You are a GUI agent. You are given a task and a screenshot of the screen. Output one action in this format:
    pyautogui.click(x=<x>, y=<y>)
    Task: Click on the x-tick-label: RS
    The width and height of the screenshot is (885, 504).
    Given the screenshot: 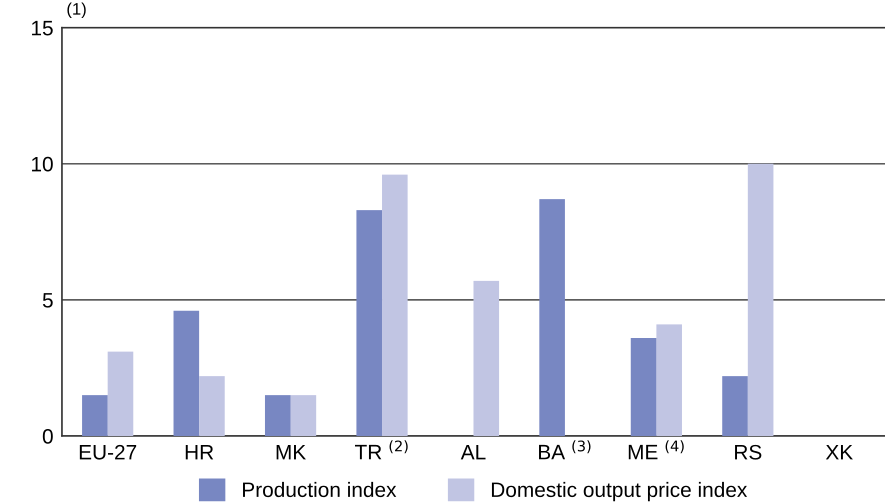 What is the action you would take?
    pyautogui.click(x=748, y=452)
    